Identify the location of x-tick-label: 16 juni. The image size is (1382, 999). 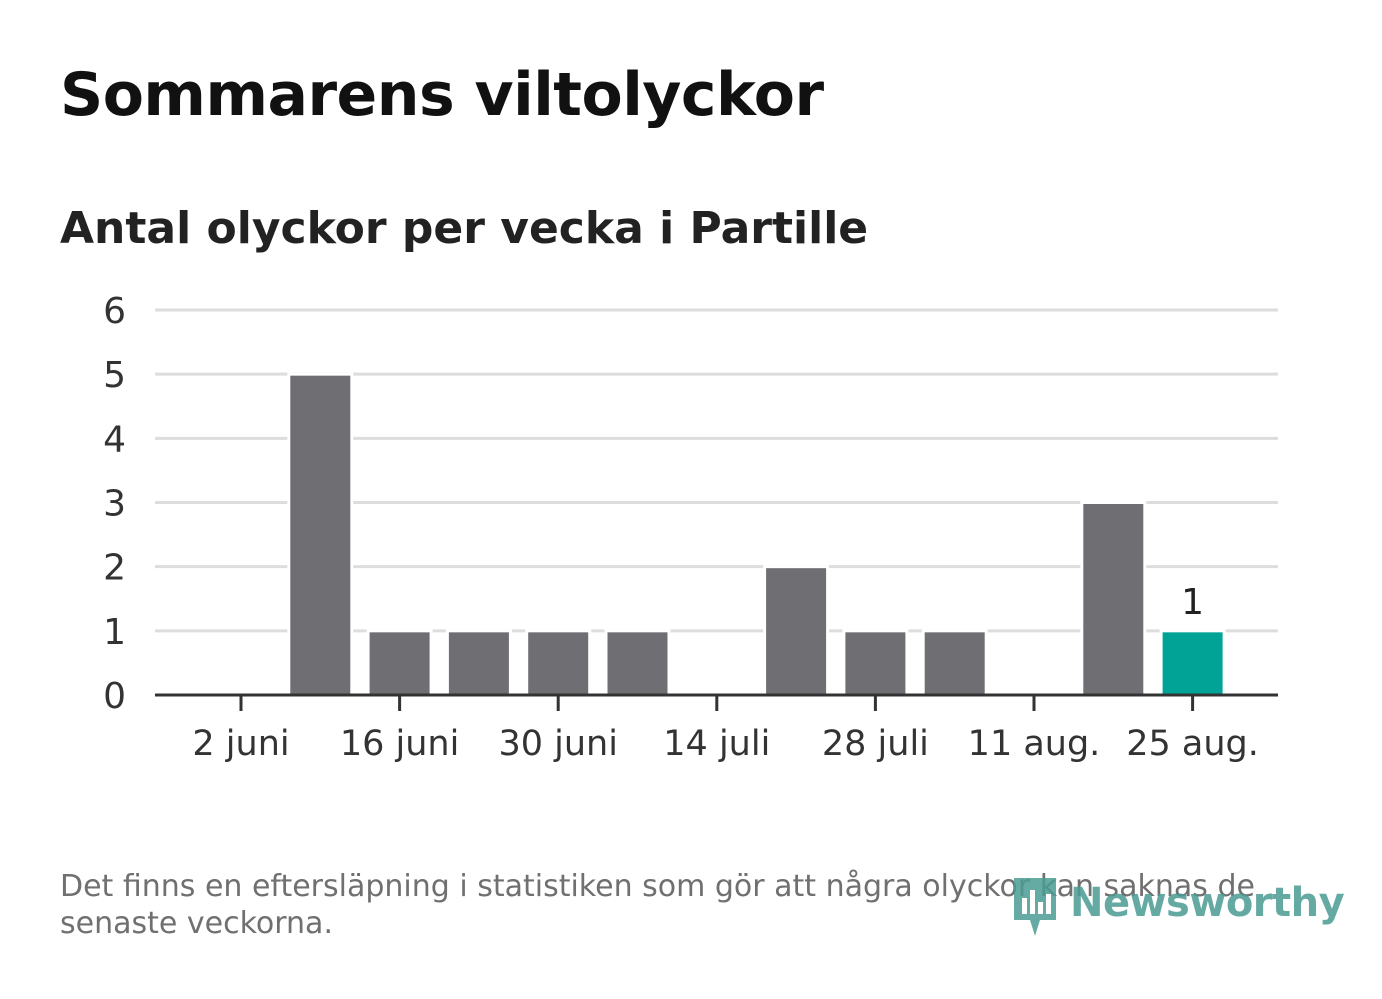
(399, 744).